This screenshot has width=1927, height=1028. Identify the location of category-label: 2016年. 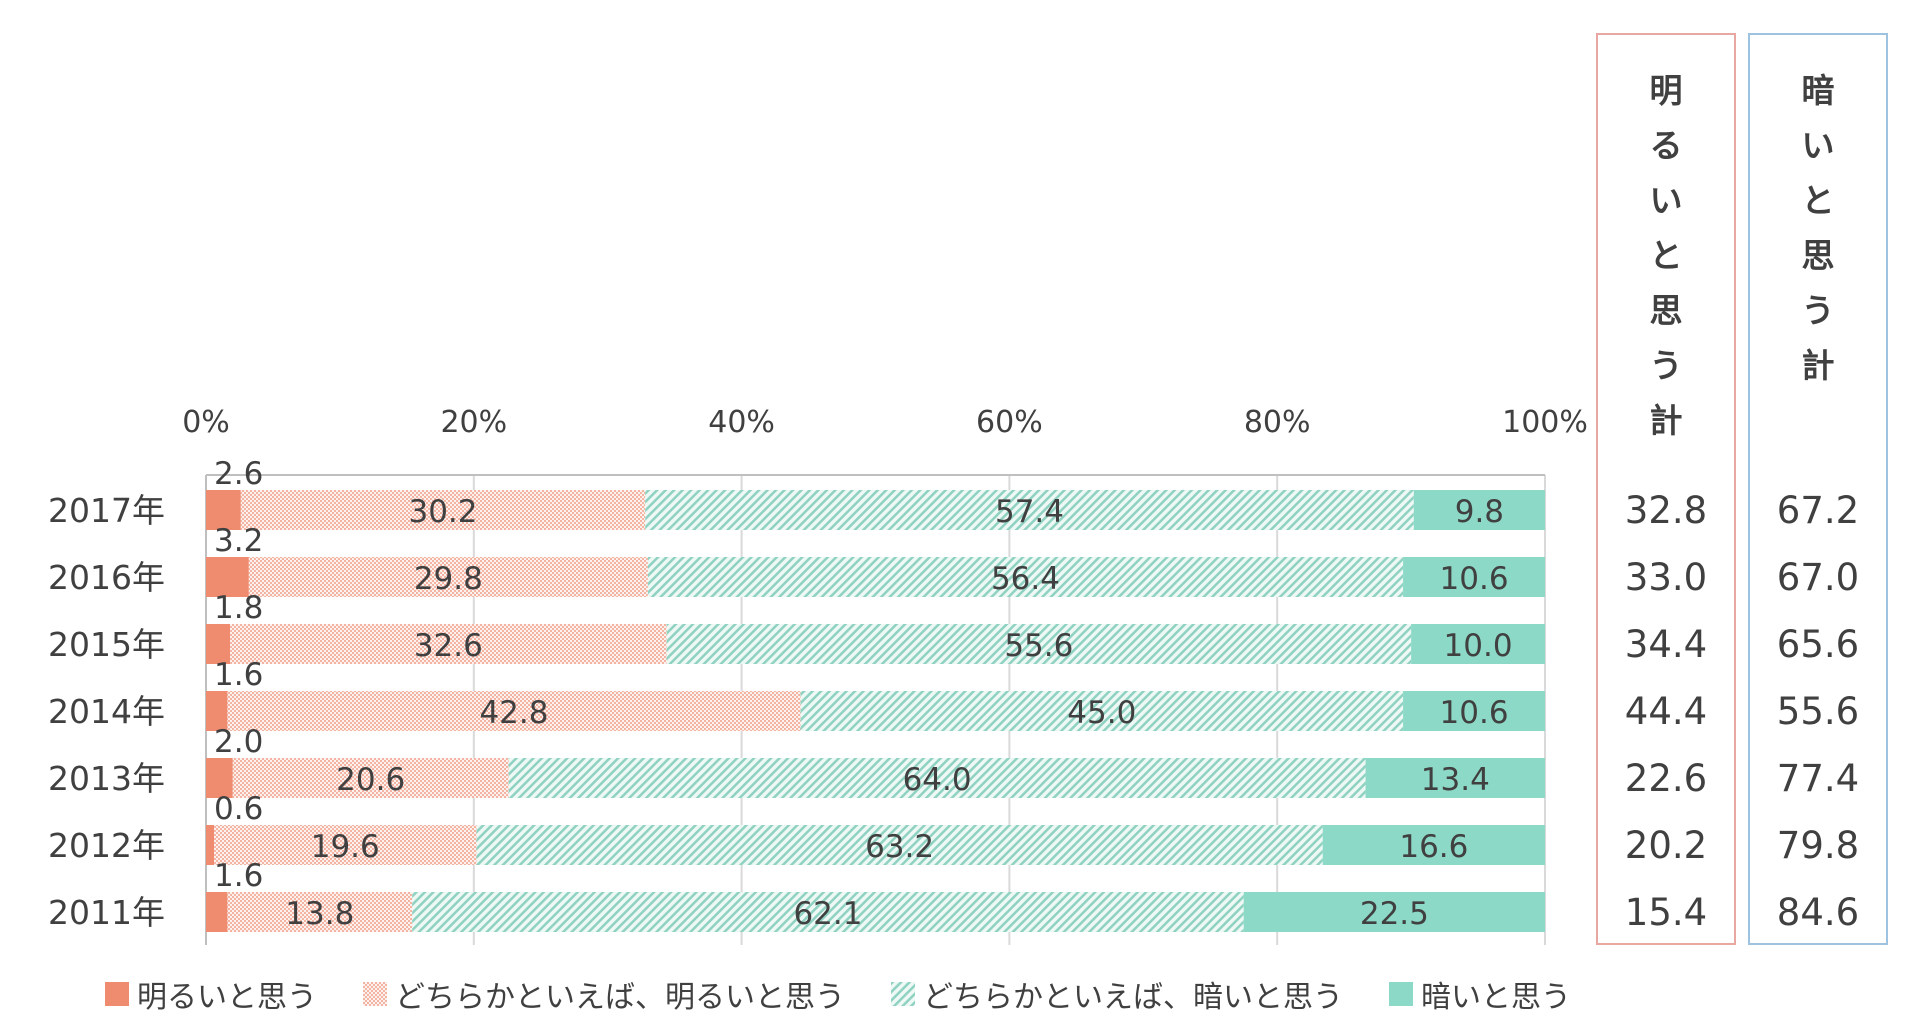
(106, 577).